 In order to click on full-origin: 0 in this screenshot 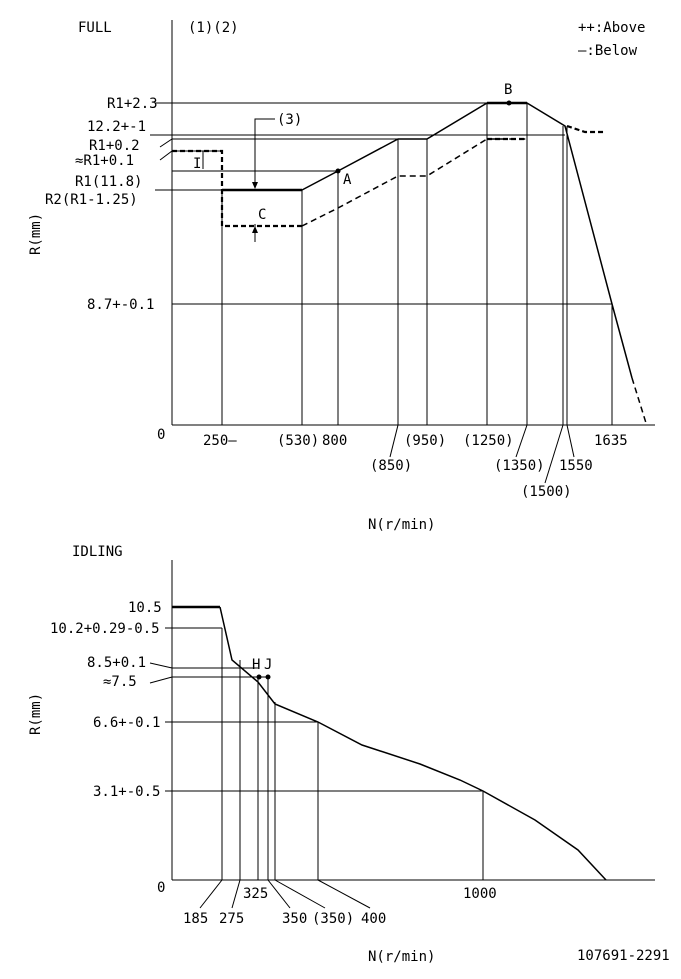, I will do `click(161, 435)`.